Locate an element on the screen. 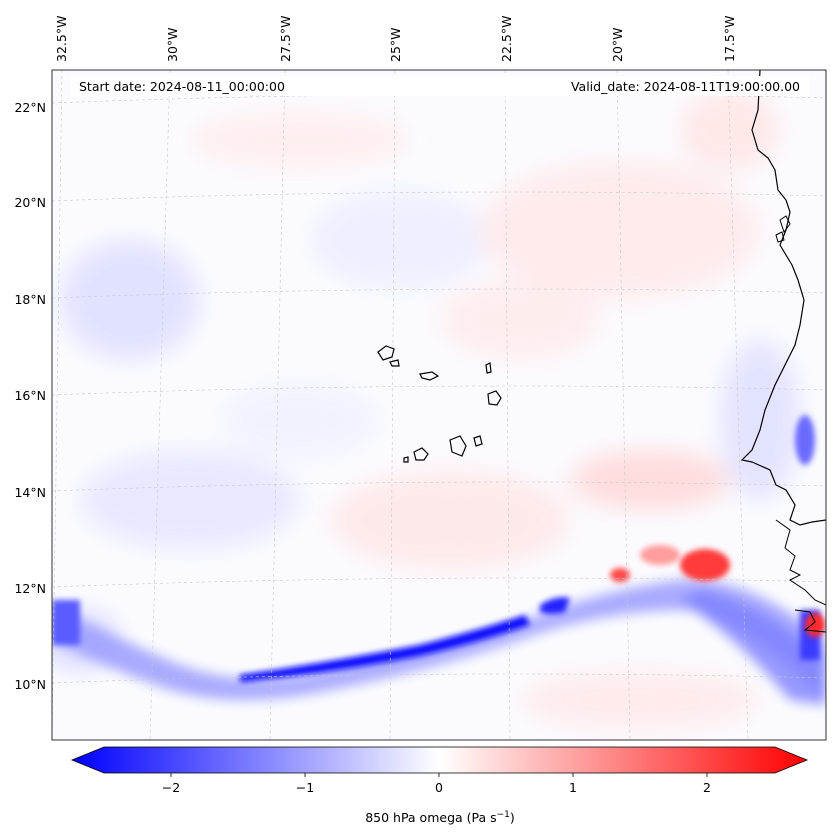 This screenshot has width=837, height=839. cape-verde-islands is located at coordinates (439, 404).